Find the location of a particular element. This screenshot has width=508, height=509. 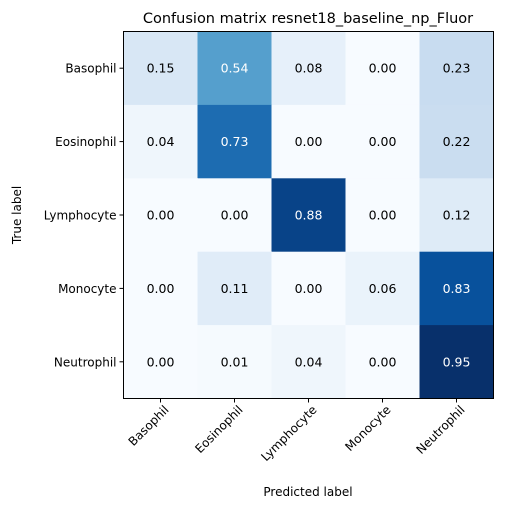

y-tick-label: Basophil is located at coordinates (90, 69).